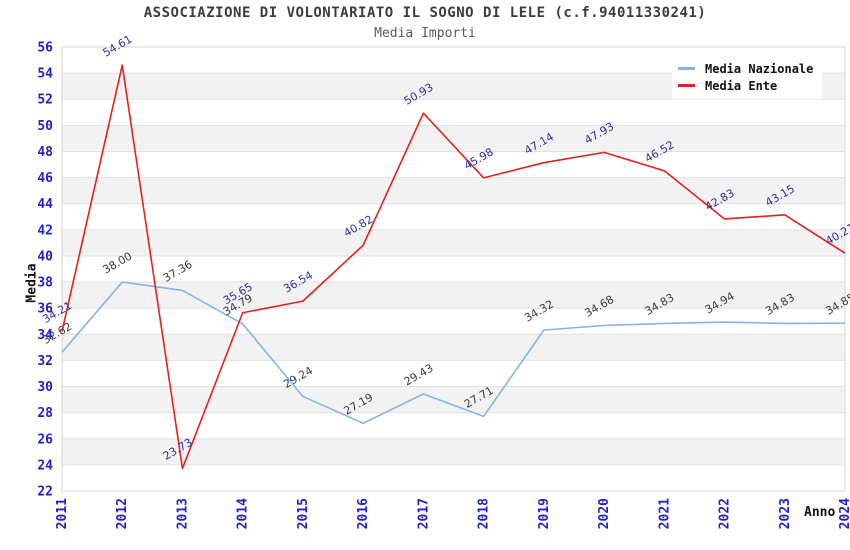 This screenshot has height=550, width=850. I want to click on y-tick-label: 54, so click(45, 74).